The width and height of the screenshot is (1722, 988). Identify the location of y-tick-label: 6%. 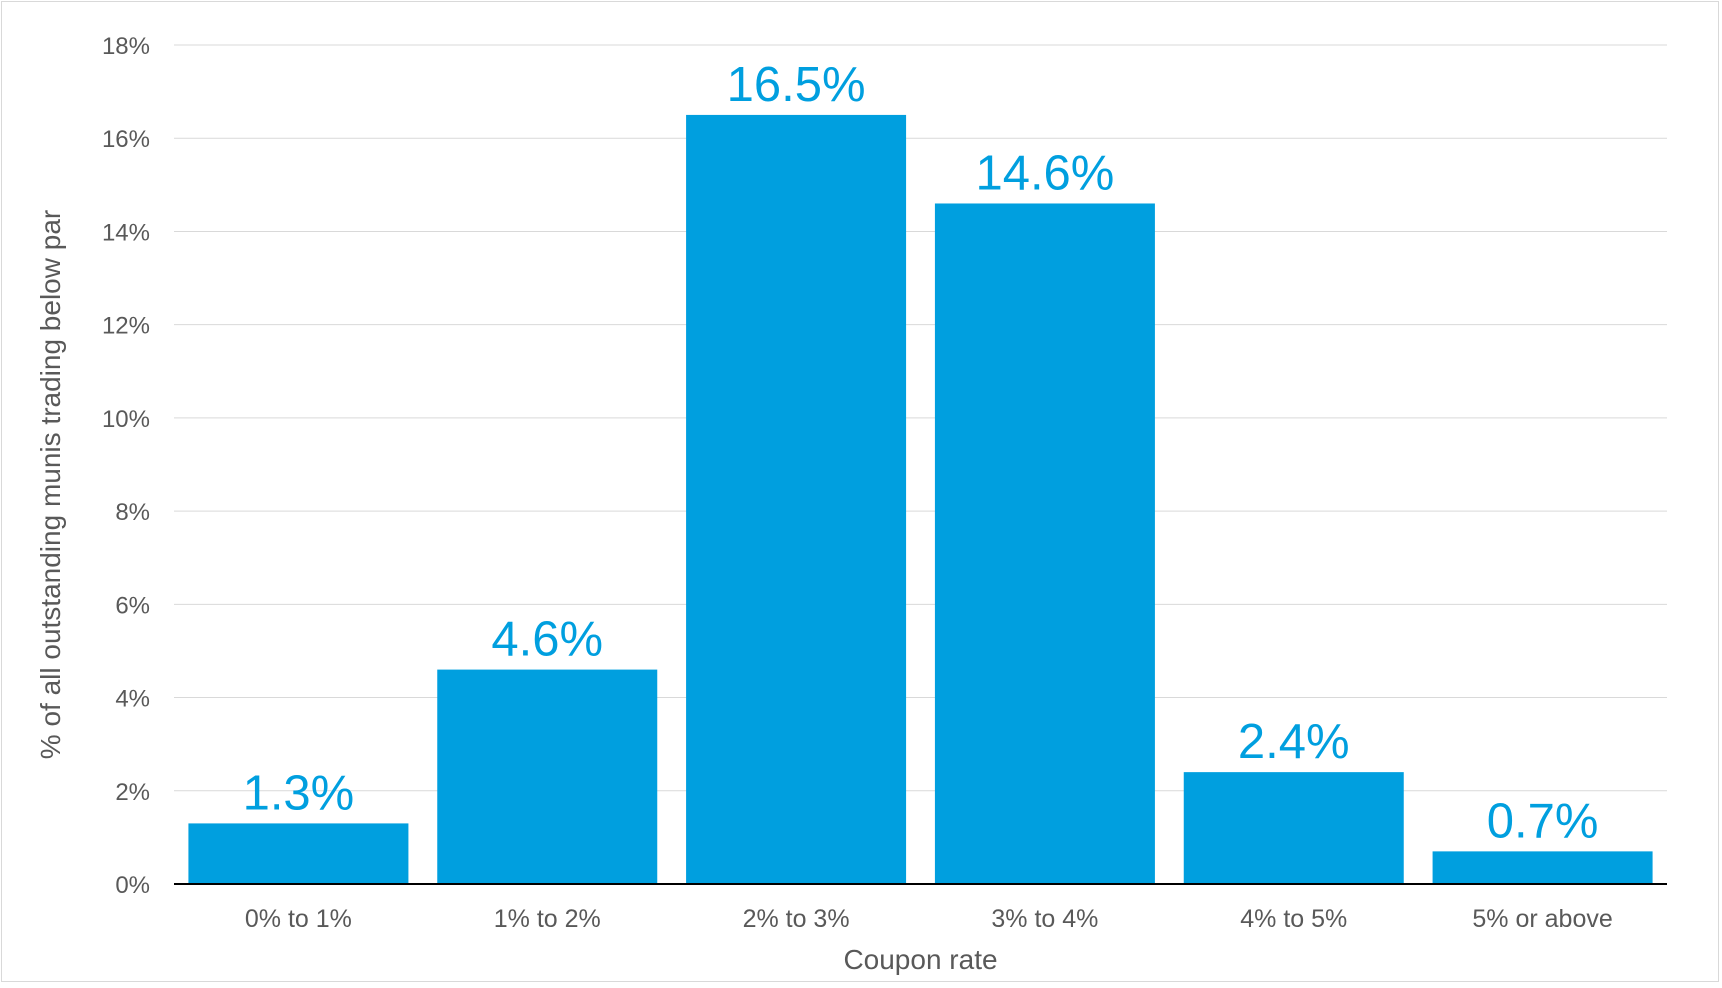
(132, 605).